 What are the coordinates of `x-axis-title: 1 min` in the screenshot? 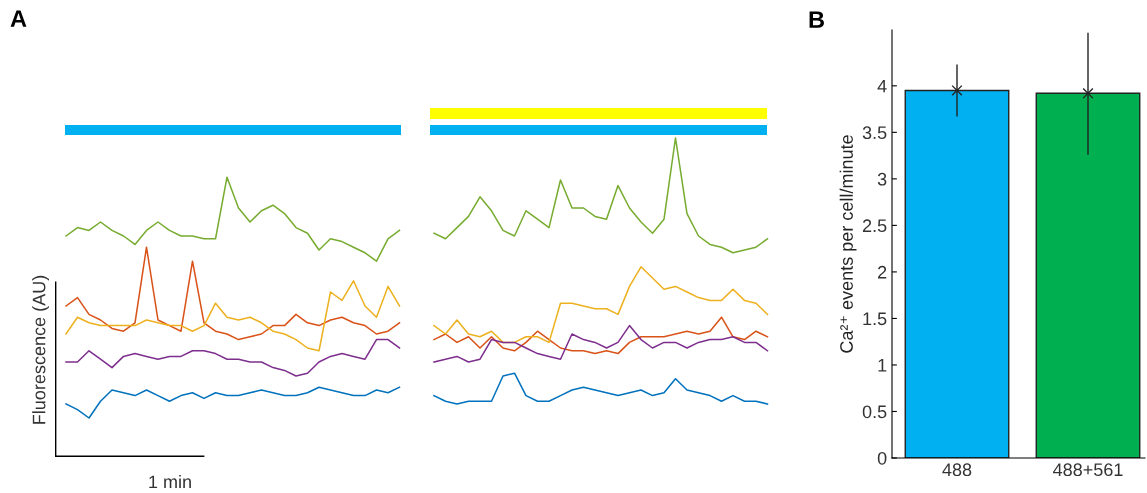 It's located at (170, 482).